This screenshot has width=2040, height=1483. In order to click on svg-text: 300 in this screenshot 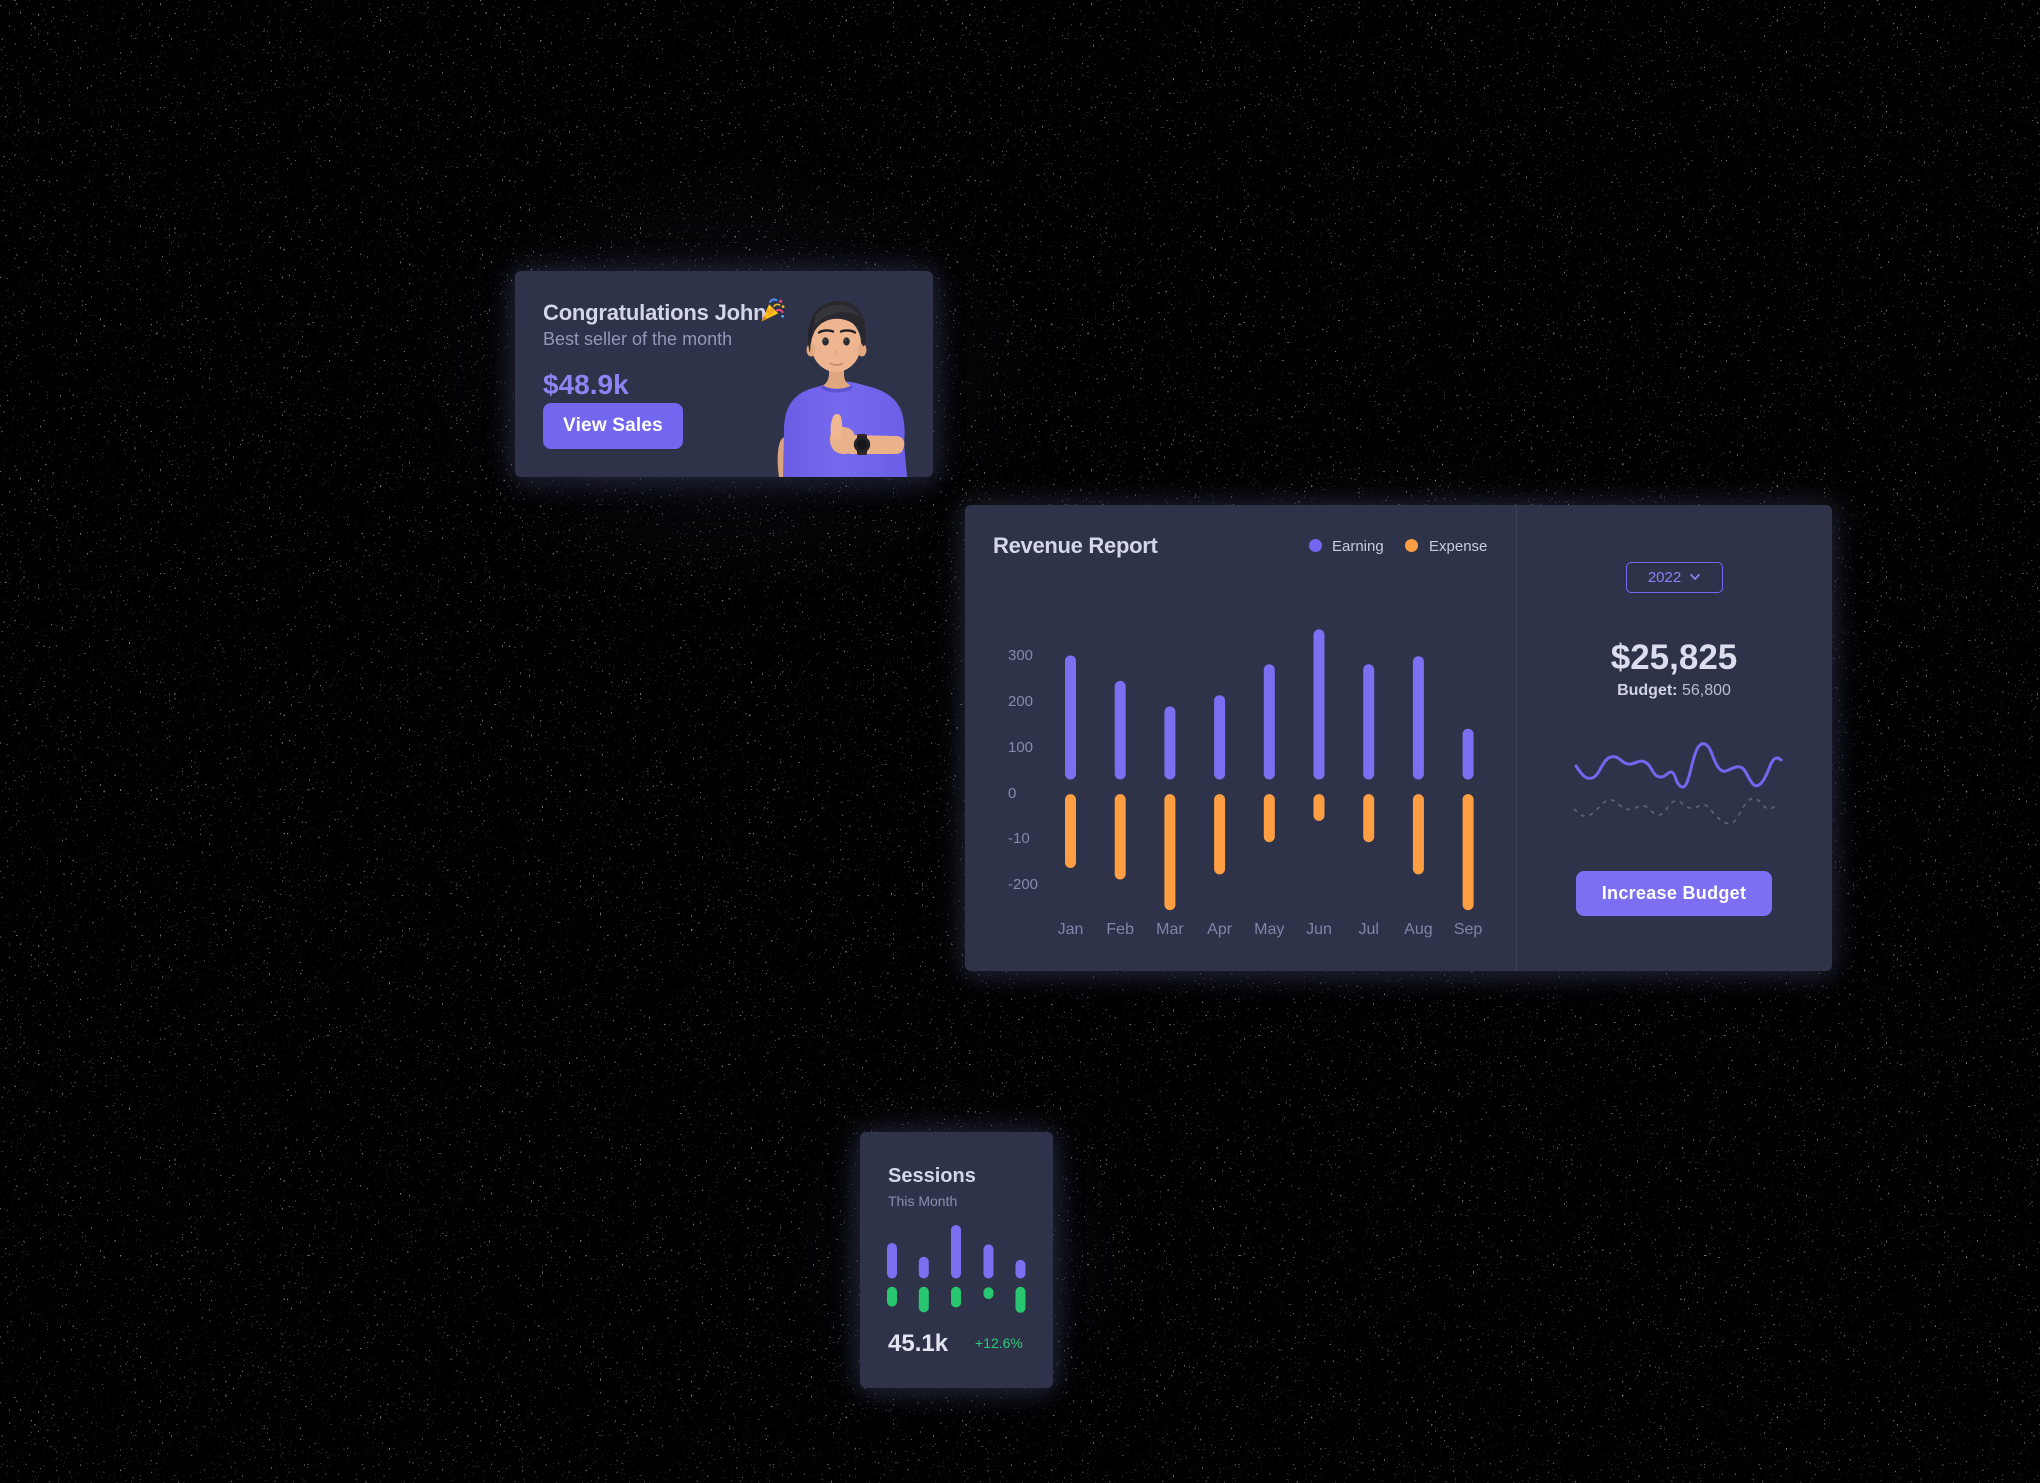, I will do `click(1020, 655)`.